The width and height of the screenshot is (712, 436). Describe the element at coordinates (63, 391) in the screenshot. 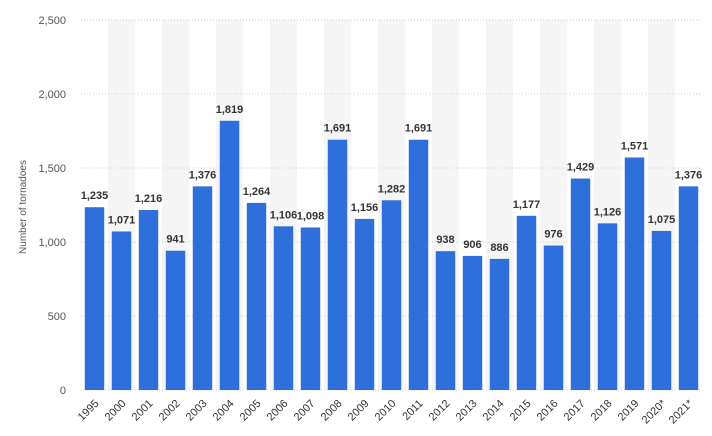

I see `y-tick-label: 0` at that location.